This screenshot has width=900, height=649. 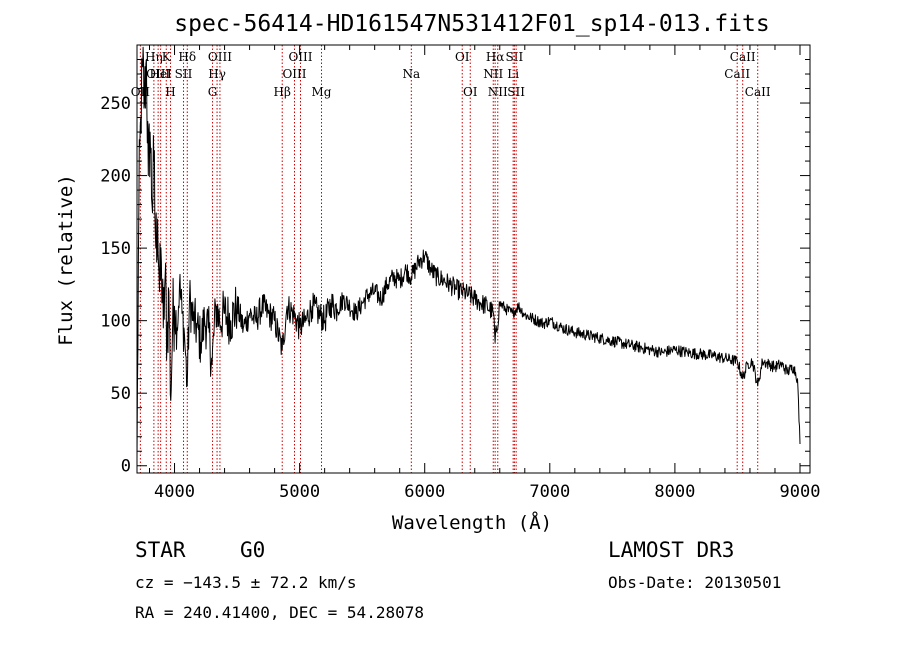 I want to click on observation-date: Obs-Date: 20130501, so click(x=695, y=582).